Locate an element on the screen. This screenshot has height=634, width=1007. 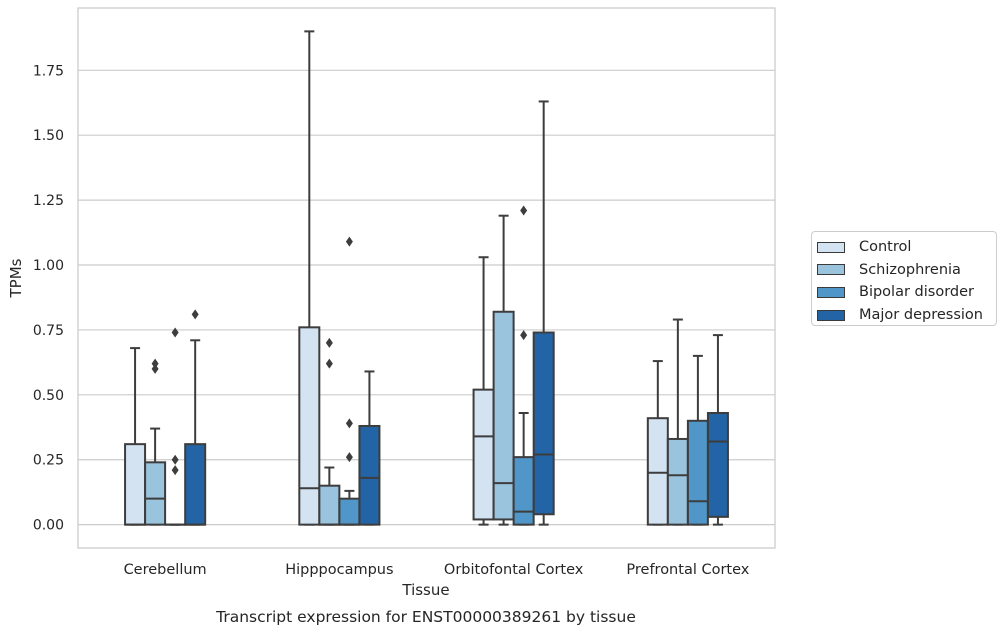
legend-item-major-depression: Major depression is located at coordinates (906, 315).